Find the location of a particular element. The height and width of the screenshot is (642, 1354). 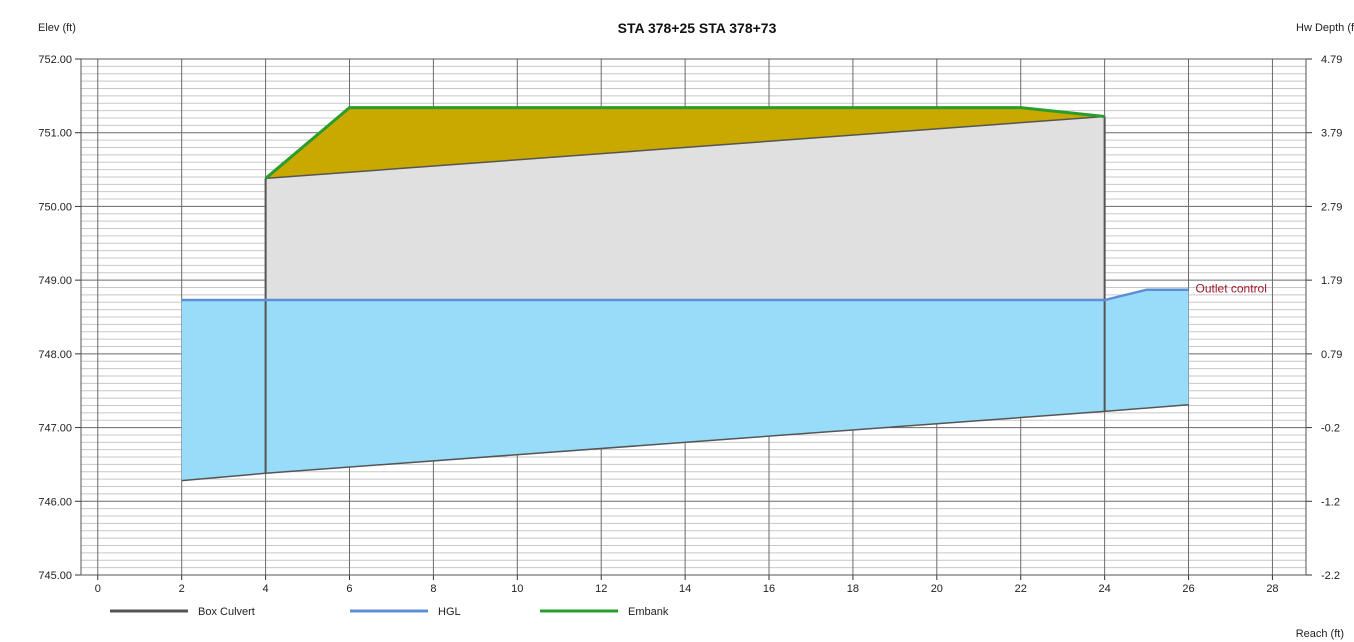

x-tick-label: 22 is located at coordinates (1021, 589).